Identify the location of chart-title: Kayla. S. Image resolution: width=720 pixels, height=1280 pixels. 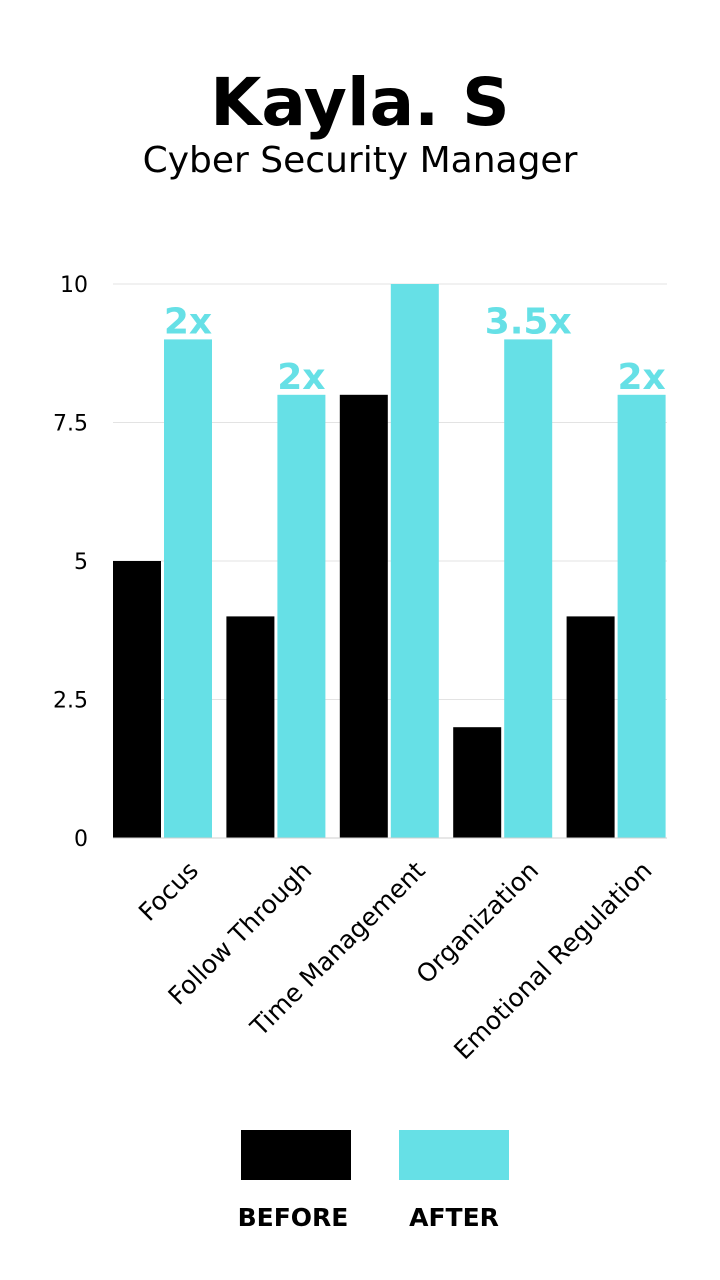
(360, 102).